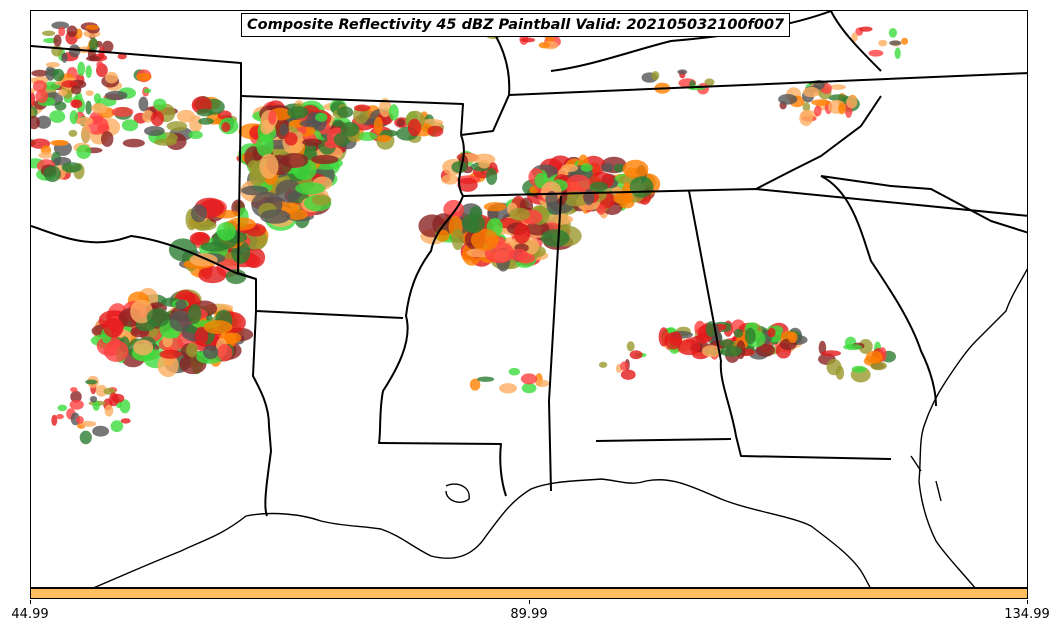 This screenshot has height=633, width=1062. What do you see at coordinates (856, 41) in the screenshot?
I see `border-ky-va` at bounding box center [856, 41].